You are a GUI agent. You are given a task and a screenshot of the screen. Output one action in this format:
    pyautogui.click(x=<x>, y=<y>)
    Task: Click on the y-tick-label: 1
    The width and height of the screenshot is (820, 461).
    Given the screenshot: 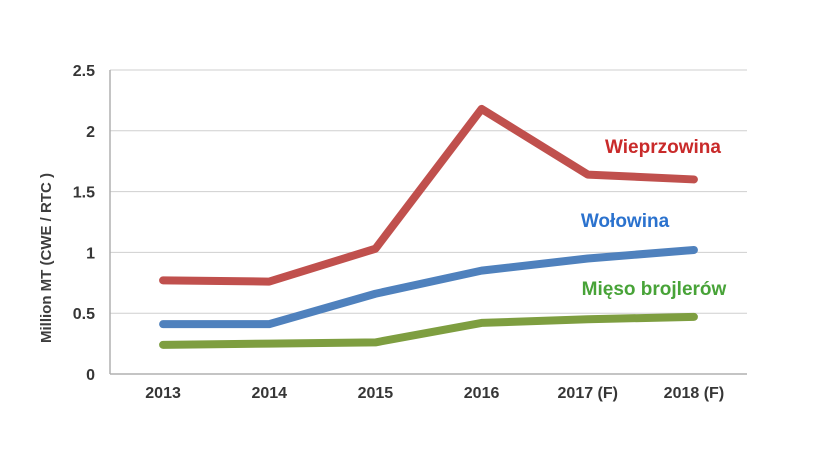 What is the action you would take?
    pyautogui.click(x=90, y=253)
    